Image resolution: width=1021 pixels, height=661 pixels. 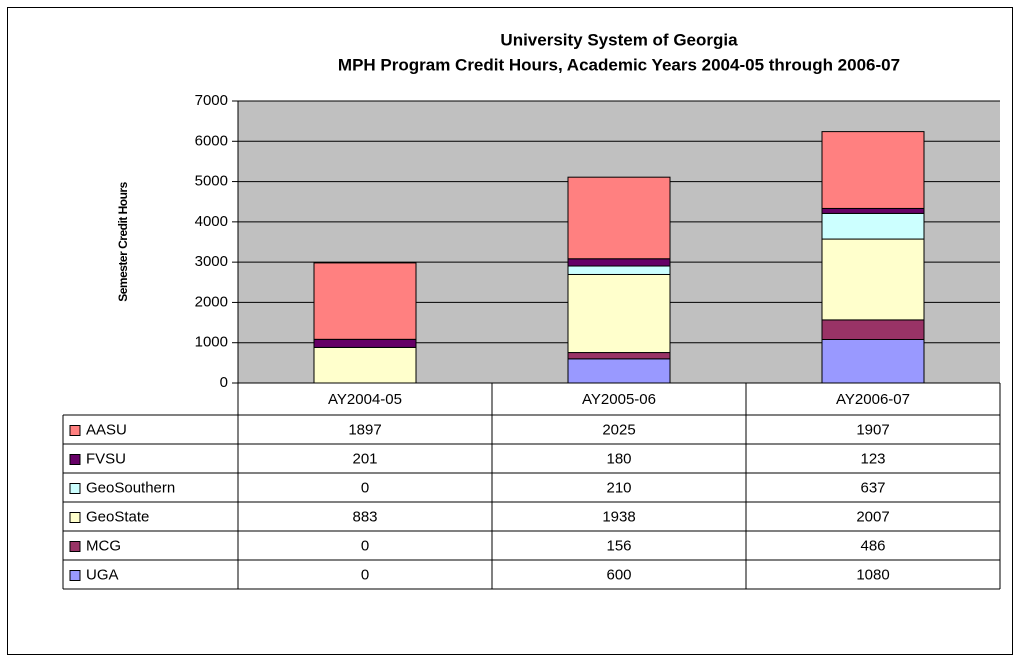 What do you see at coordinates (211, 342) in the screenshot?
I see `y-tick-label: 1000` at bounding box center [211, 342].